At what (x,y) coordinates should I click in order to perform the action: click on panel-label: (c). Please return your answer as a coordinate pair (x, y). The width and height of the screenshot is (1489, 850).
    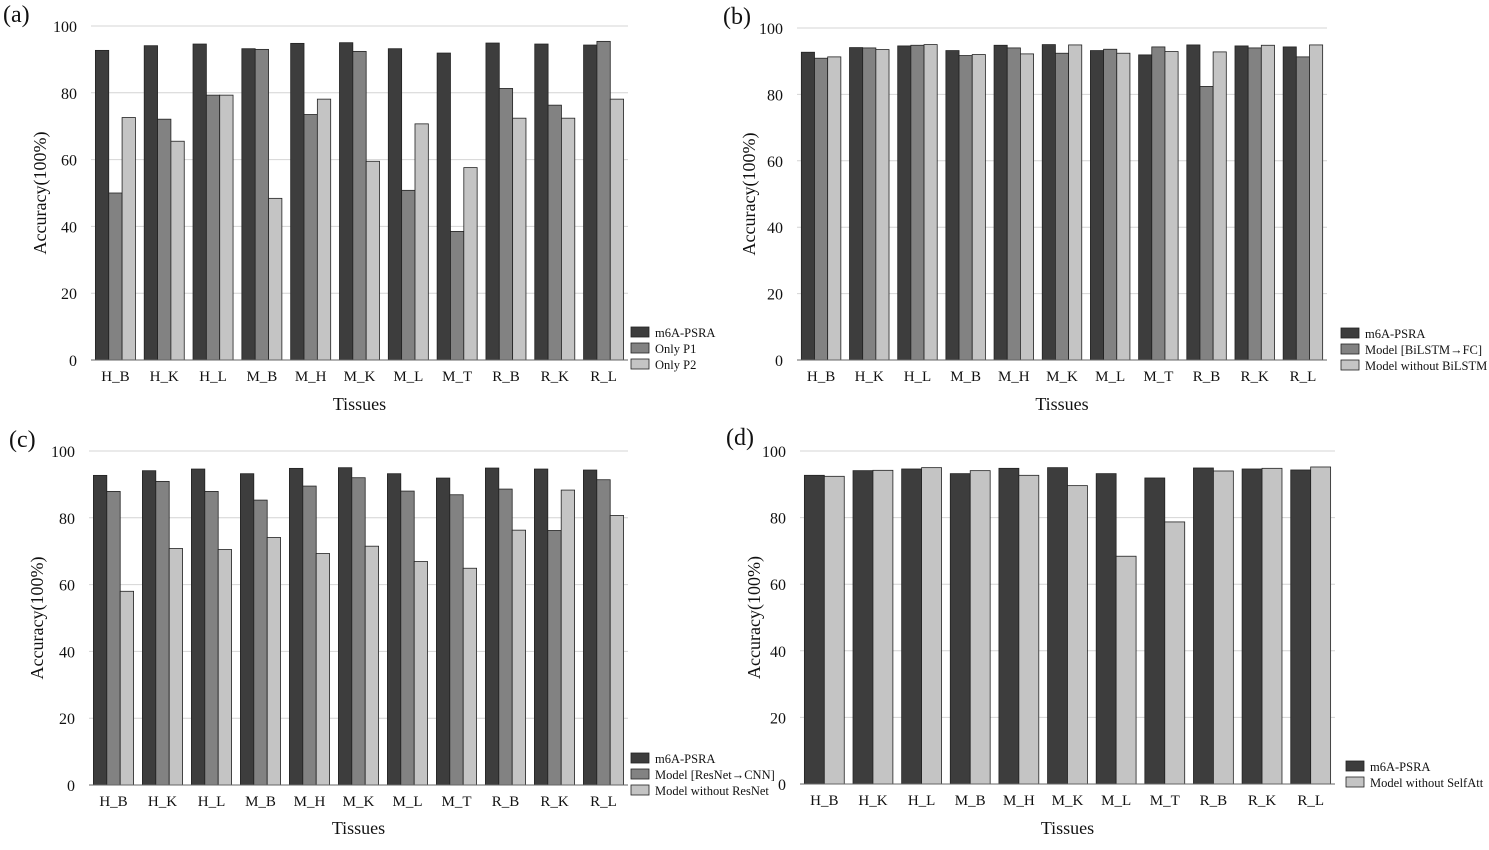
    Looking at the image, I should click on (22, 440).